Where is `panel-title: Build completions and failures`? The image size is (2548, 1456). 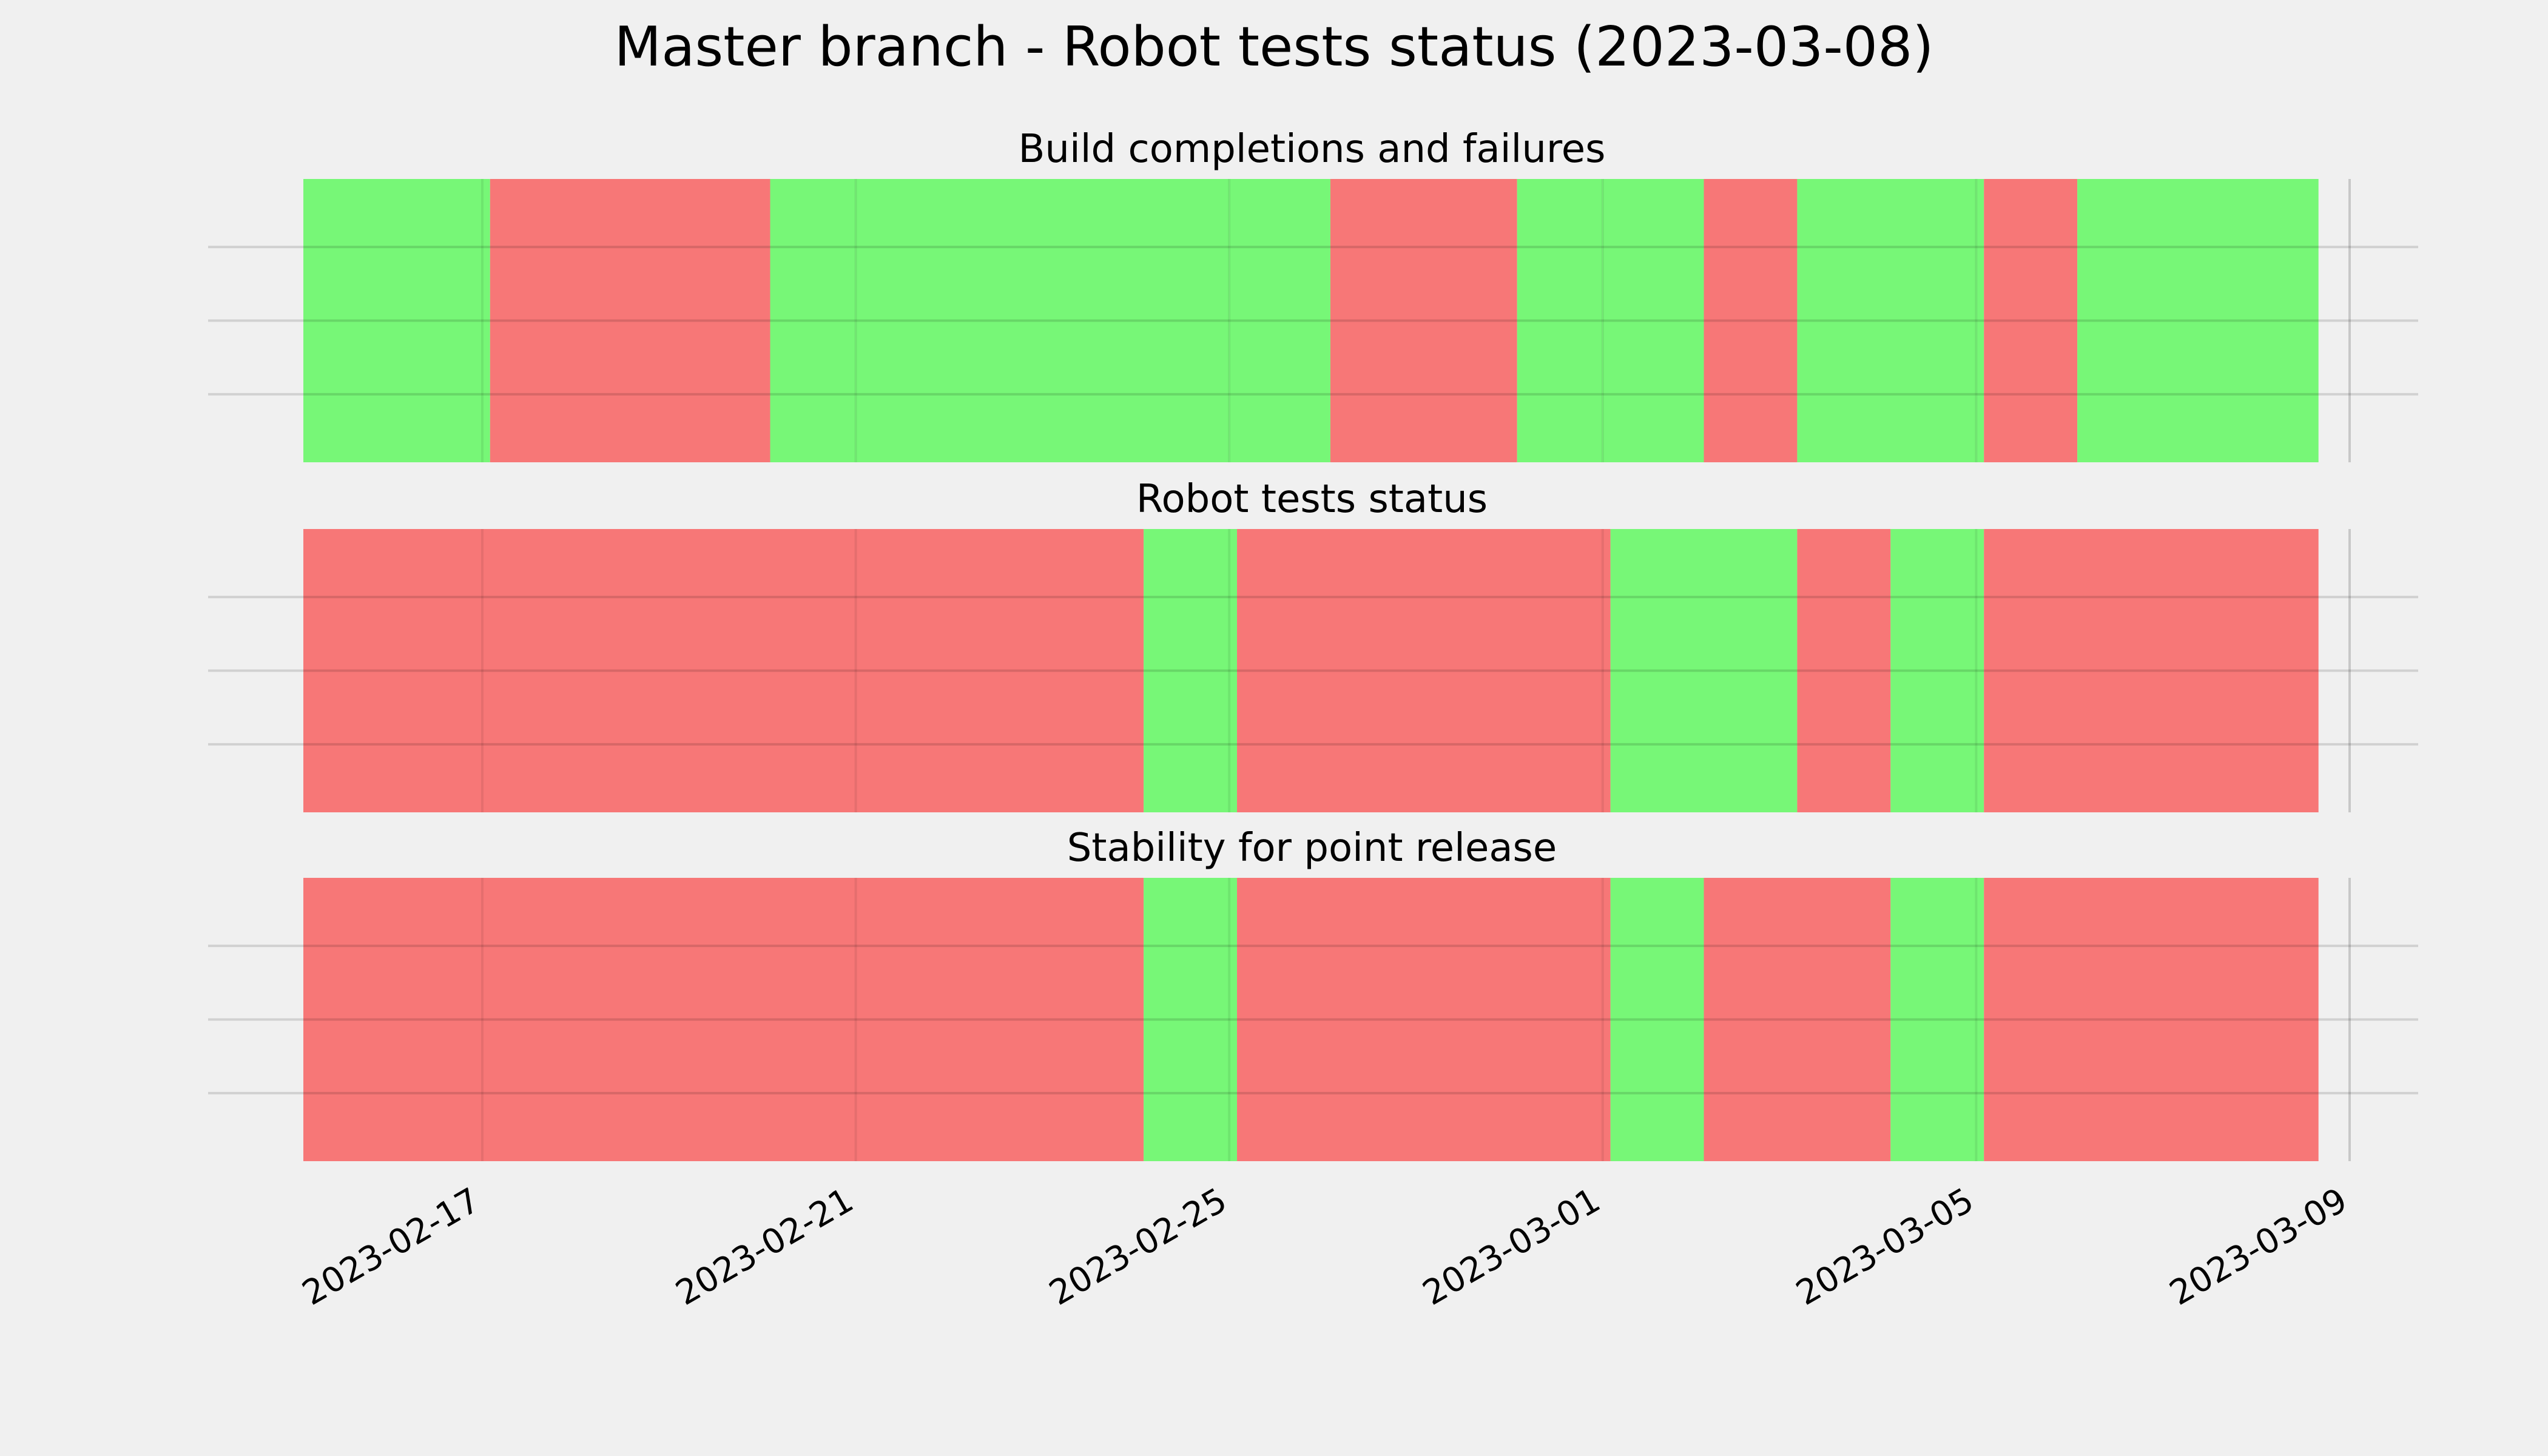 panel-title: Build completions and failures is located at coordinates (1312, 149).